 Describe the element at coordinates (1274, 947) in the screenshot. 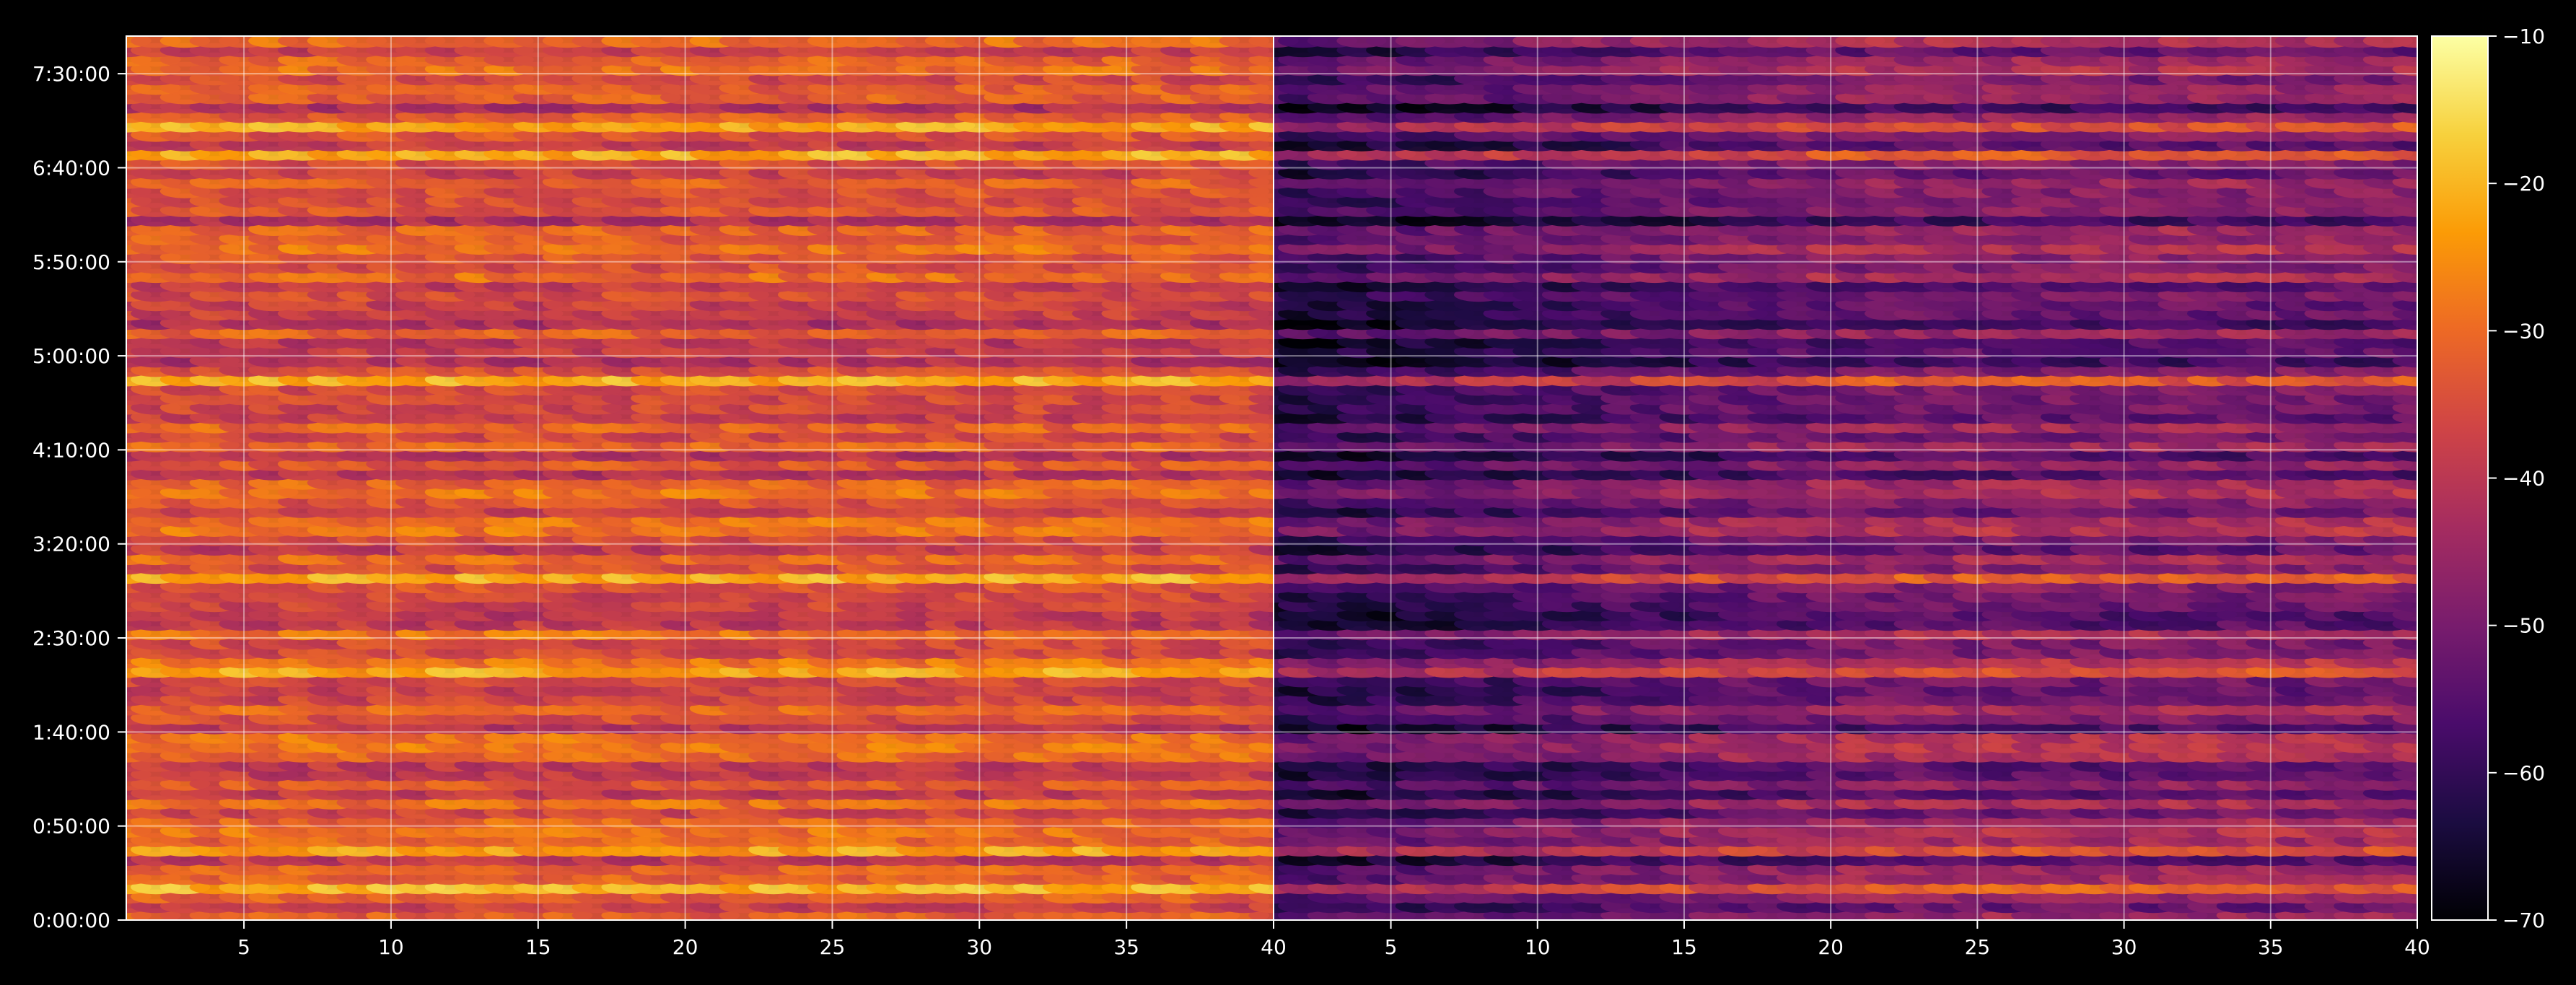

I see `x-tick-label: 40` at that location.